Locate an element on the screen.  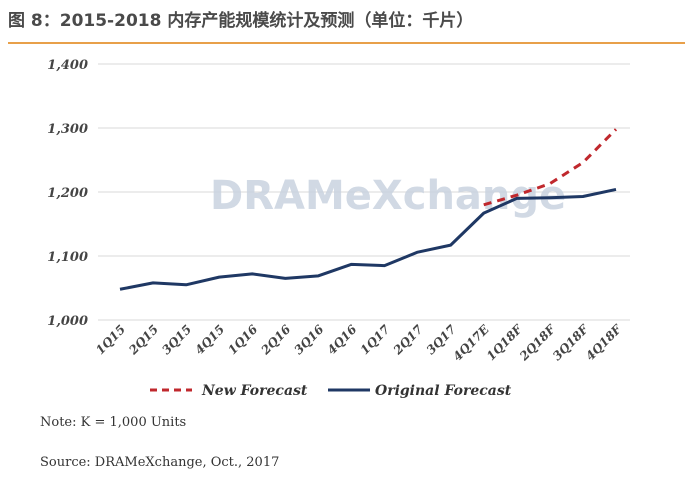
x-tick-label: 2Q18F is located at coordinates (537, 342).